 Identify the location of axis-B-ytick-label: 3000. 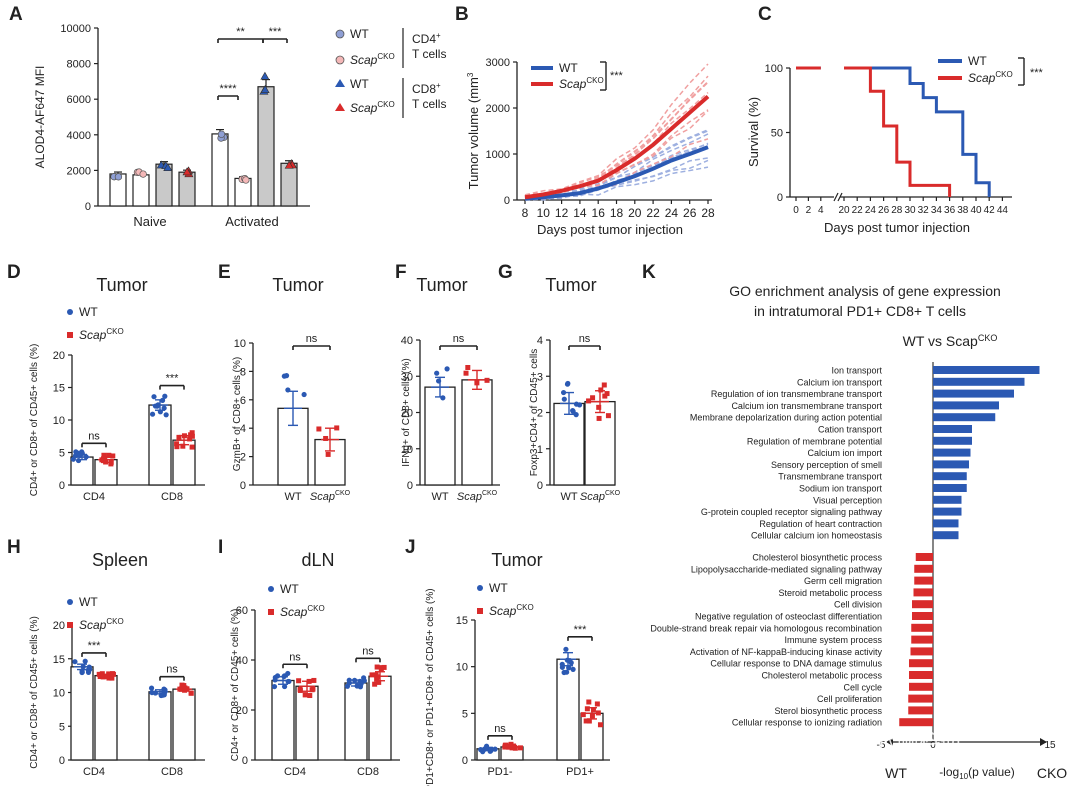
(498, 63).